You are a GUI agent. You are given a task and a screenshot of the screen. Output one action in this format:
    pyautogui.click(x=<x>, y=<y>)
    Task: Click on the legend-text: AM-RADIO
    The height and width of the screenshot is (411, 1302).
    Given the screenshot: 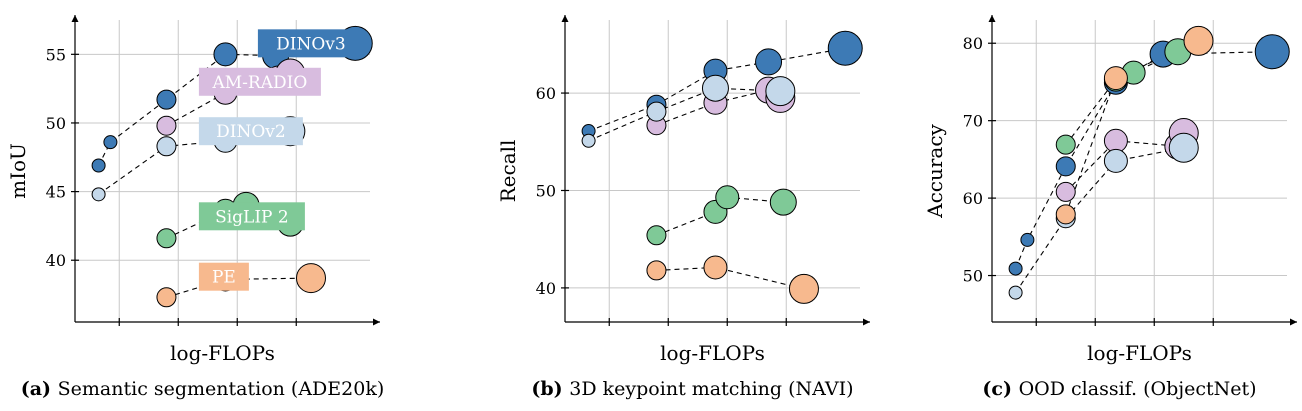 What is the action you would take?
    pyautogui.click(x=260, y=83)
    